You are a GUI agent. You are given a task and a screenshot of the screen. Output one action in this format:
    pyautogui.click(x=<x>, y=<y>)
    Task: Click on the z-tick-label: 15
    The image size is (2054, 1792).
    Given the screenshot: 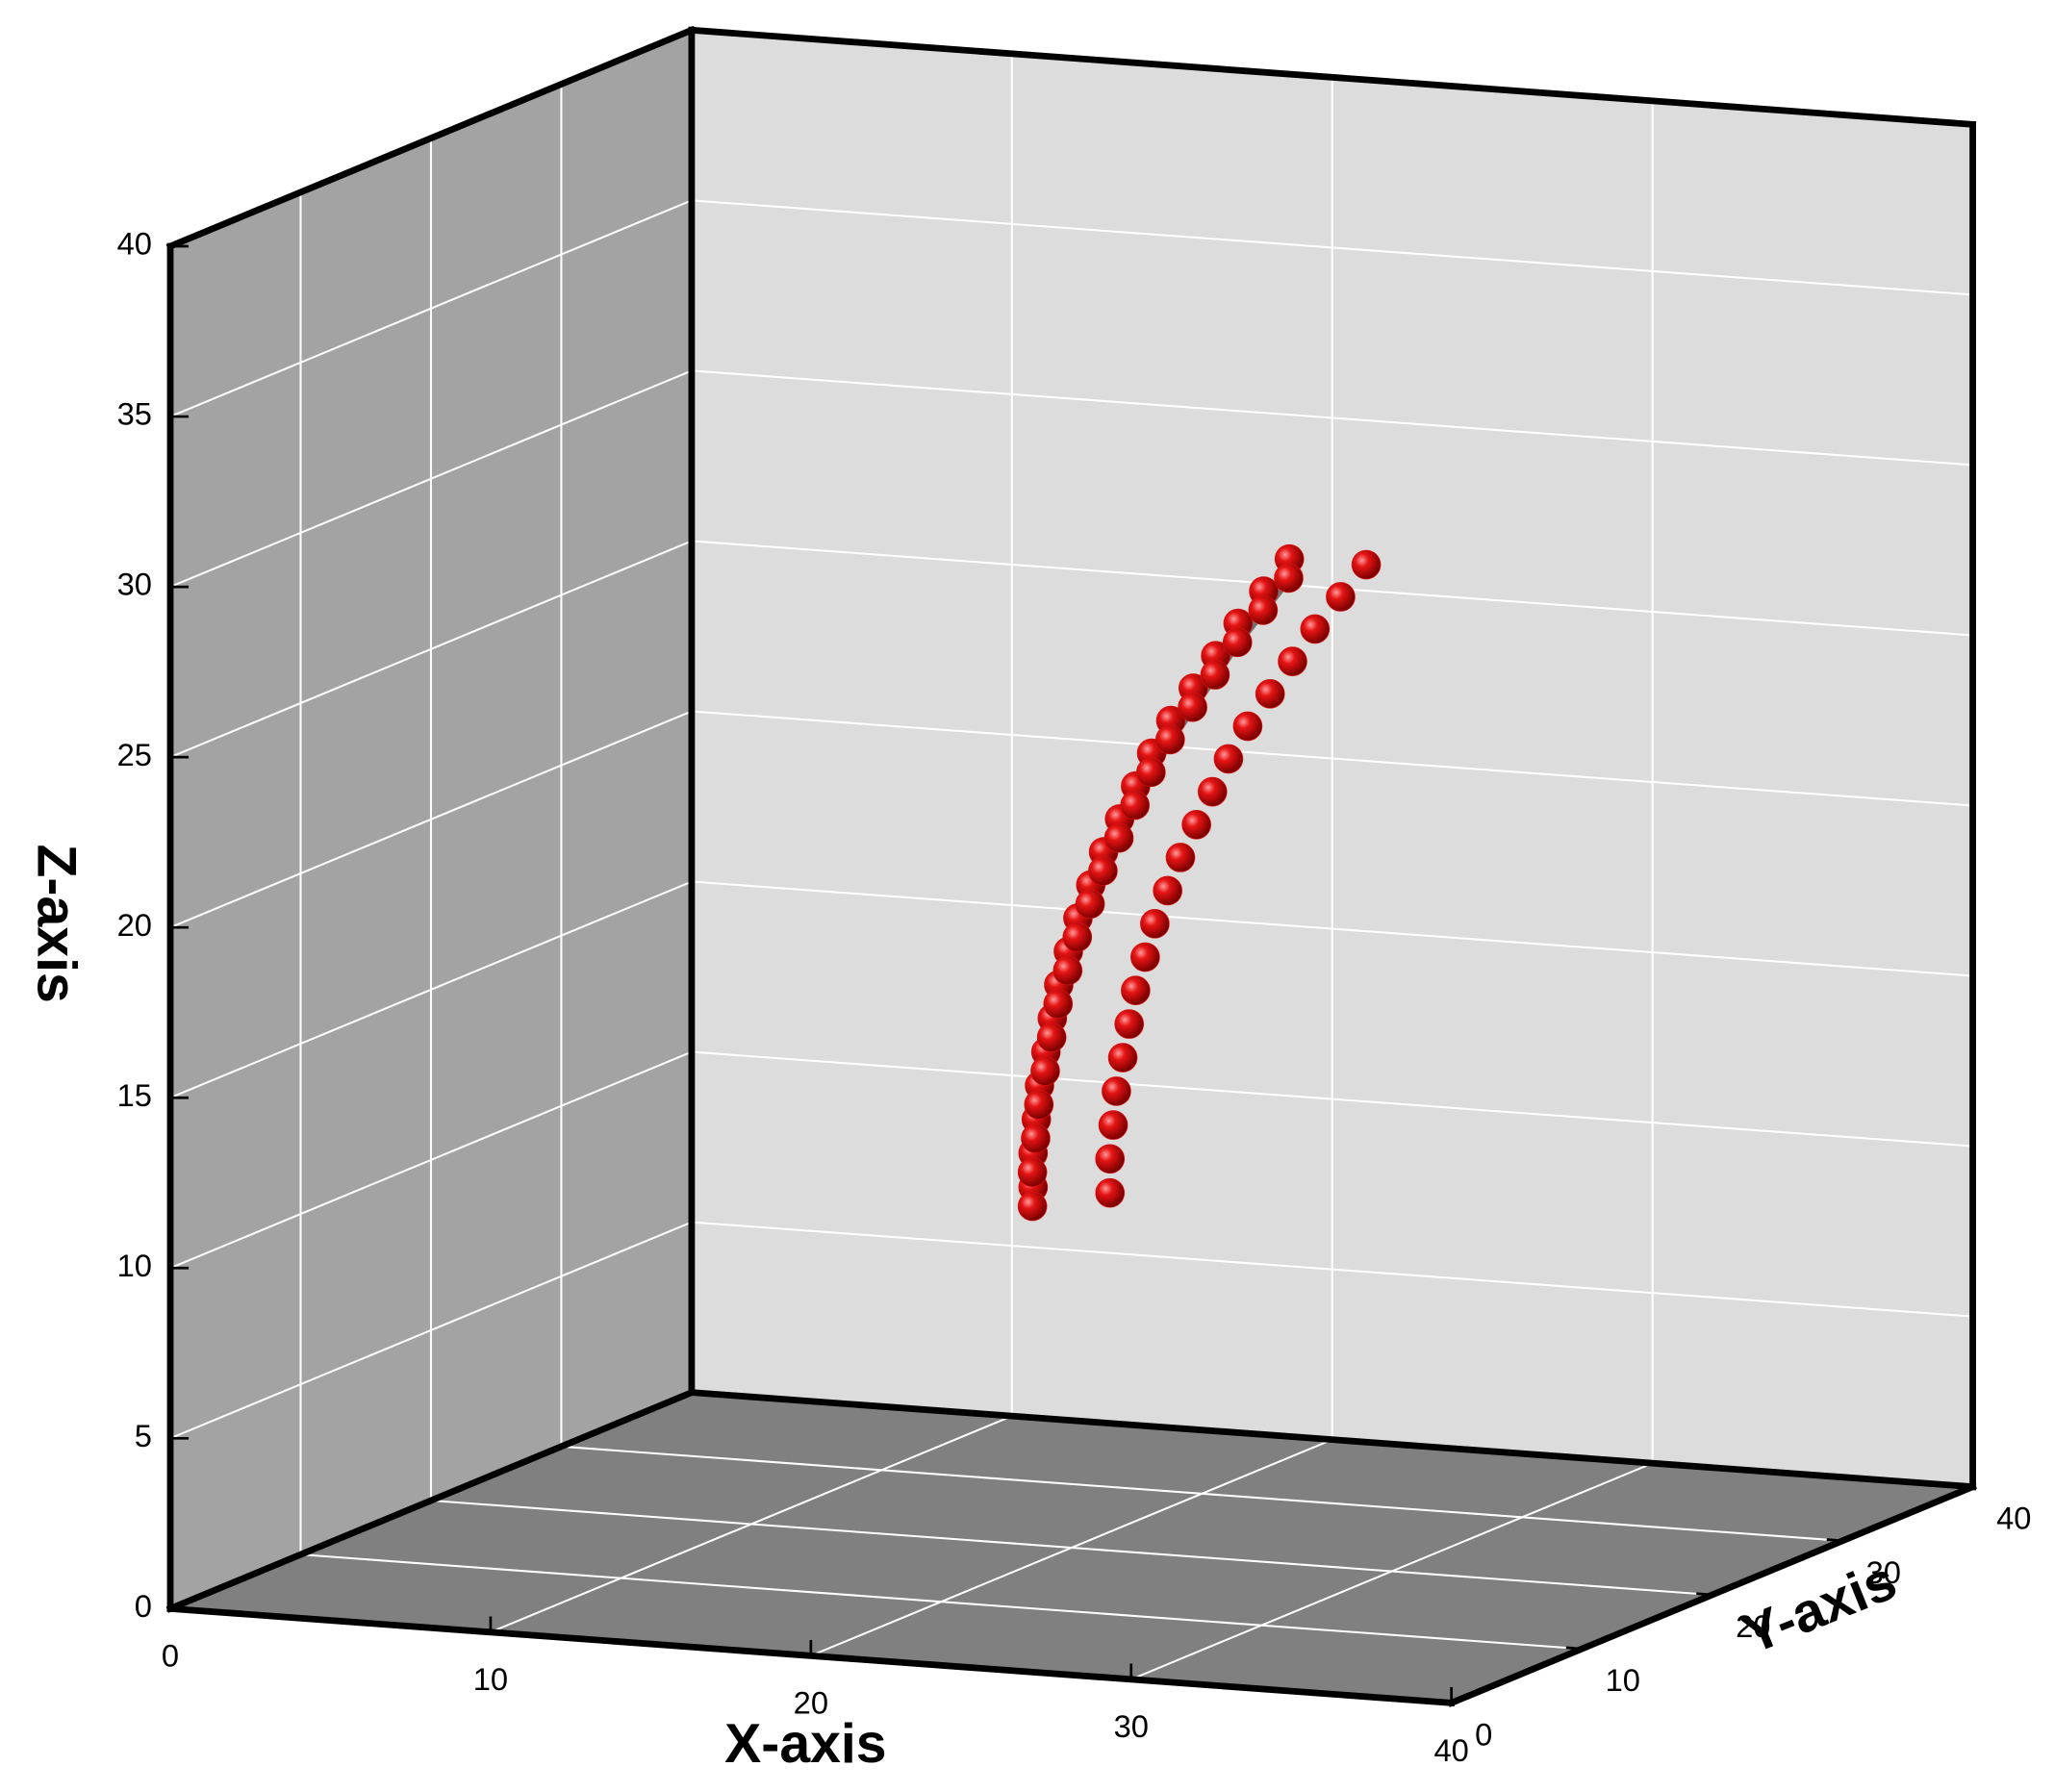 What is the action you would take?
    pyautogui.click(x=134, y=1095)
    